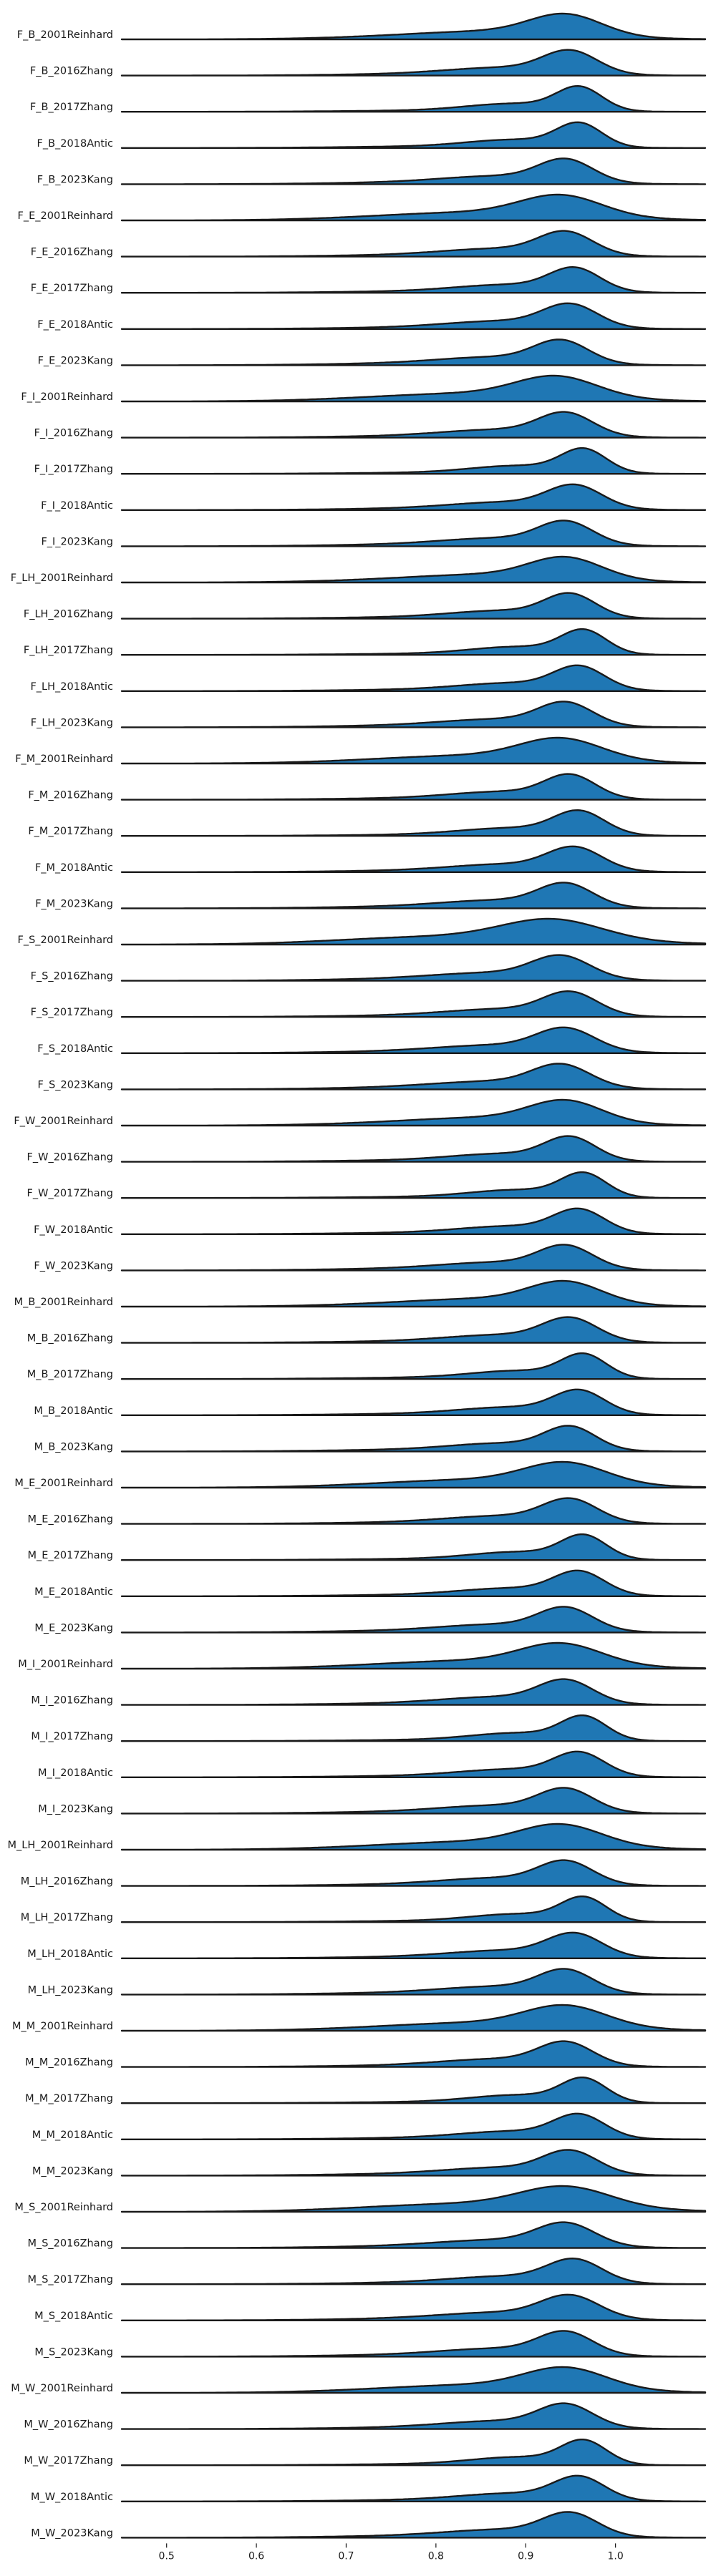 The image size is (716, 2576). I want to click on x-tick-label: 0.8, so click(436, 2556).